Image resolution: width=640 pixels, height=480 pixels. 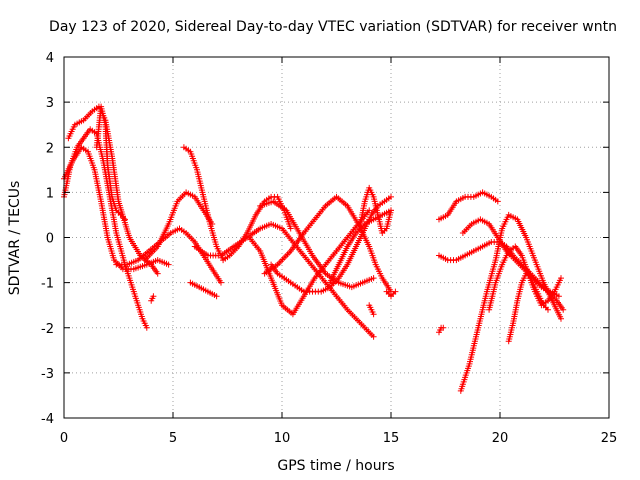 I want to click on x-tick-labels: 0 5 10 15 20 25, so click(x=338, y=438).